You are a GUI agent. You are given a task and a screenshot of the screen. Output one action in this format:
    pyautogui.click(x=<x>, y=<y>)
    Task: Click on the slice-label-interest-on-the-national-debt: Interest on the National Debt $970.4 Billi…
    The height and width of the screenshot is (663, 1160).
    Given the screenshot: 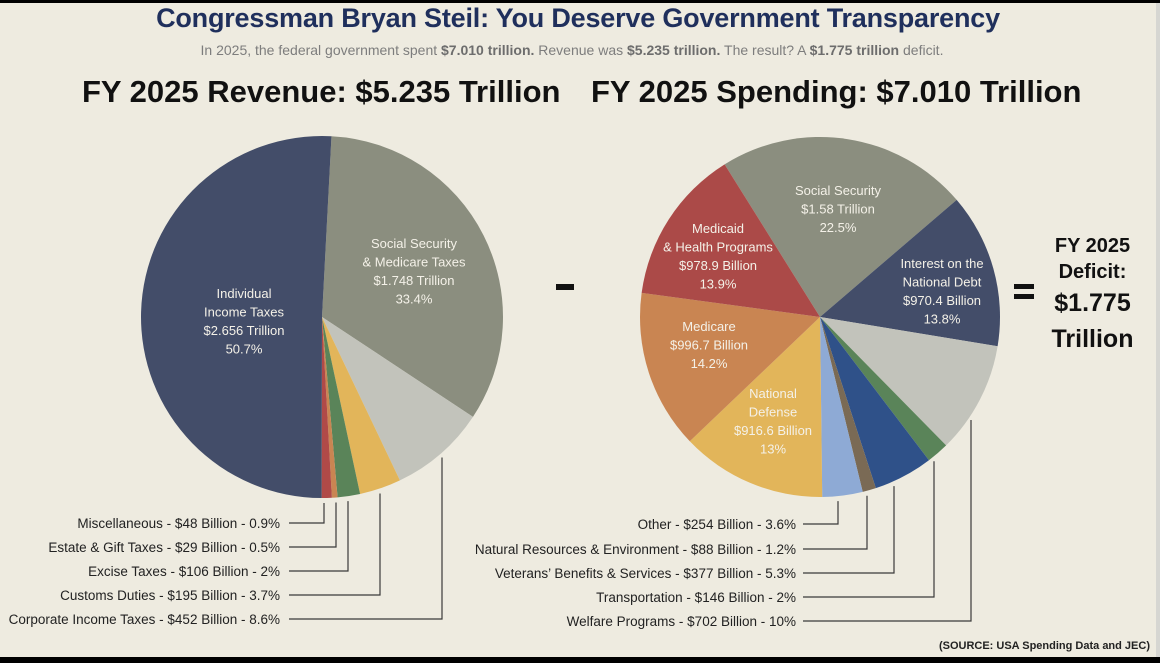 What is the action you would take?
    pyautogui.click(x=941, y=291)
    